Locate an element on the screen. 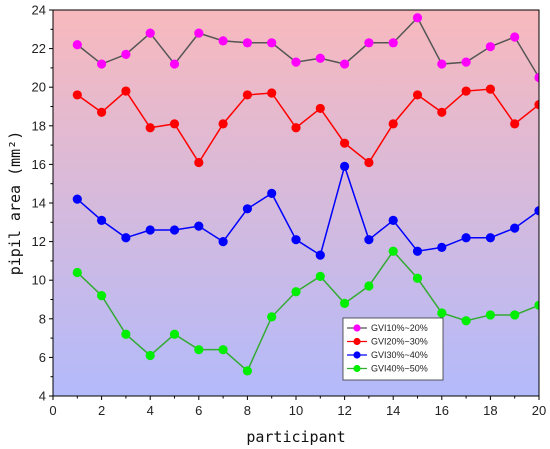 This screenshot has width=550, height=449. y-axis-title: pipil area (mm²) is located at coordinates (15, 203).